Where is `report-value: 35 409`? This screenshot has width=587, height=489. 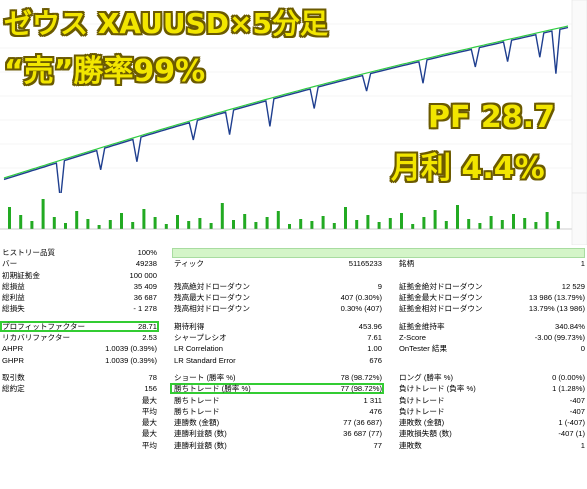 report-value: 35 409 is located at coordinates (145, 286).